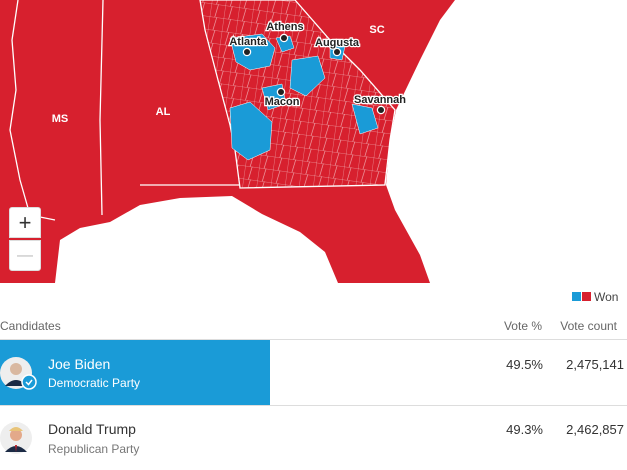 This screenshot has height=470, width=627. Describe the element at coordinates (595, 364) in the screenshot. I see `vote-count: 2,475,141` at that location.